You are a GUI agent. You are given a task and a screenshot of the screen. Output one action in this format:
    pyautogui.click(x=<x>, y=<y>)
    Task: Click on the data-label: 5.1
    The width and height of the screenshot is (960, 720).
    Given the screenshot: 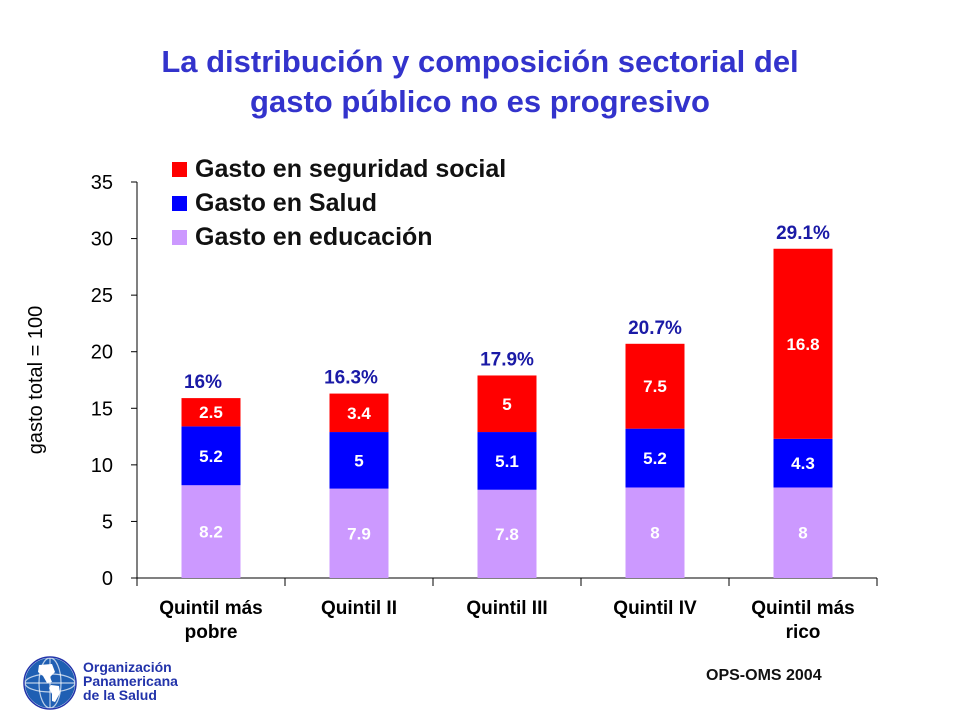 What is the action you would take?
    pyautogui.click(x=507, y=461)
    